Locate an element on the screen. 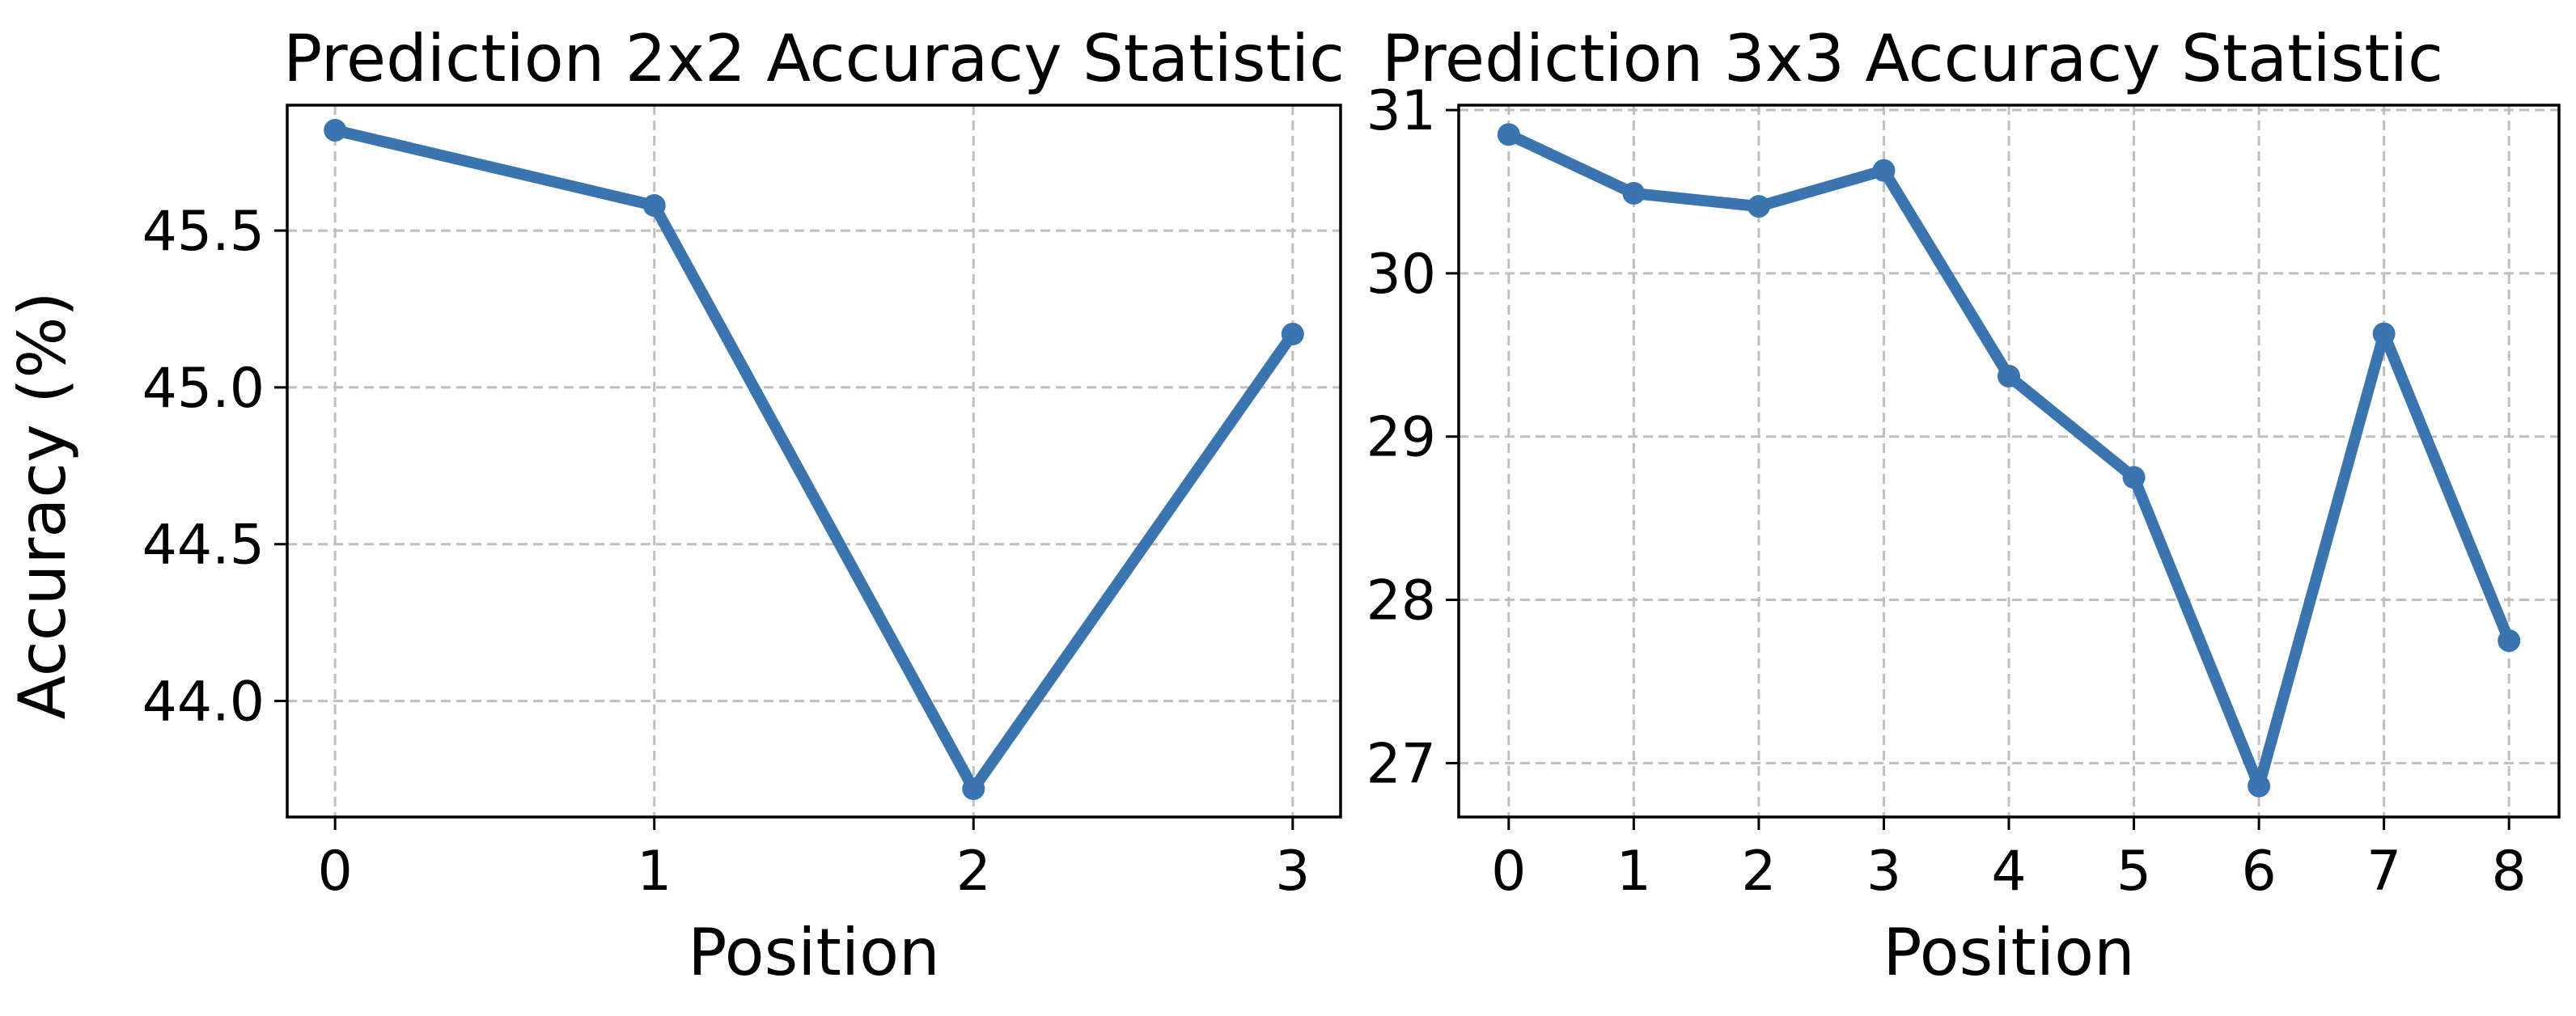  chart-title: Prediction 3x3 Accuracy Statistic is located at coordinates (1912, 58).